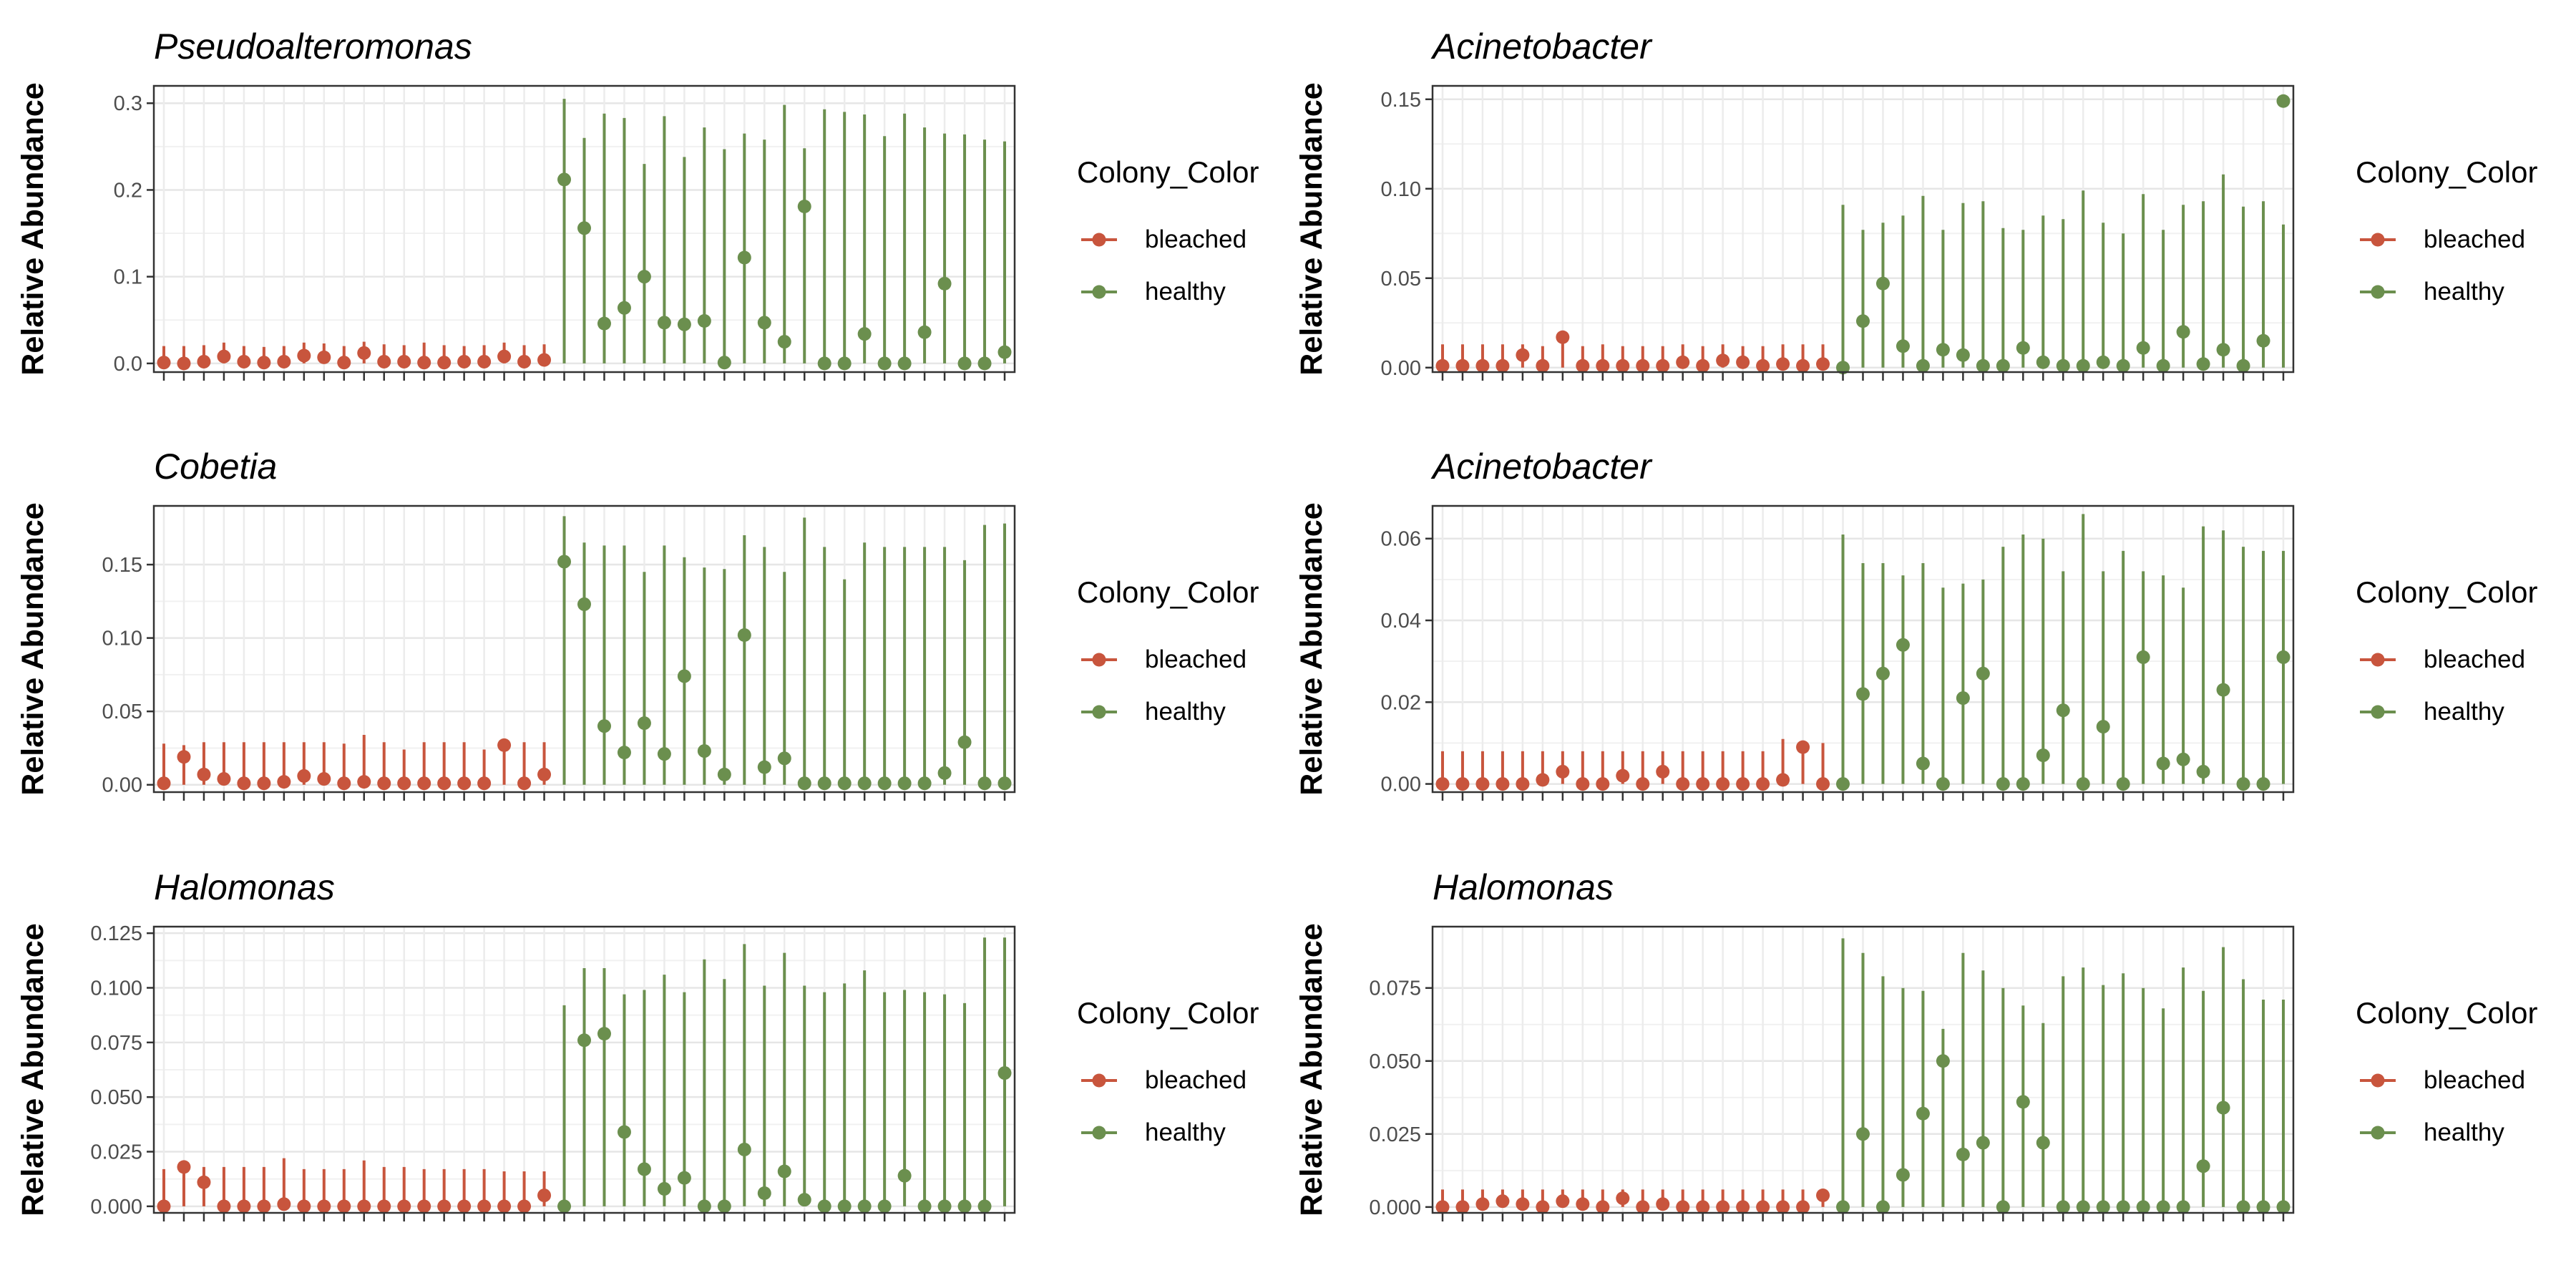  I want to click on panel-title: Acinetobacter, so click(1541, 467).